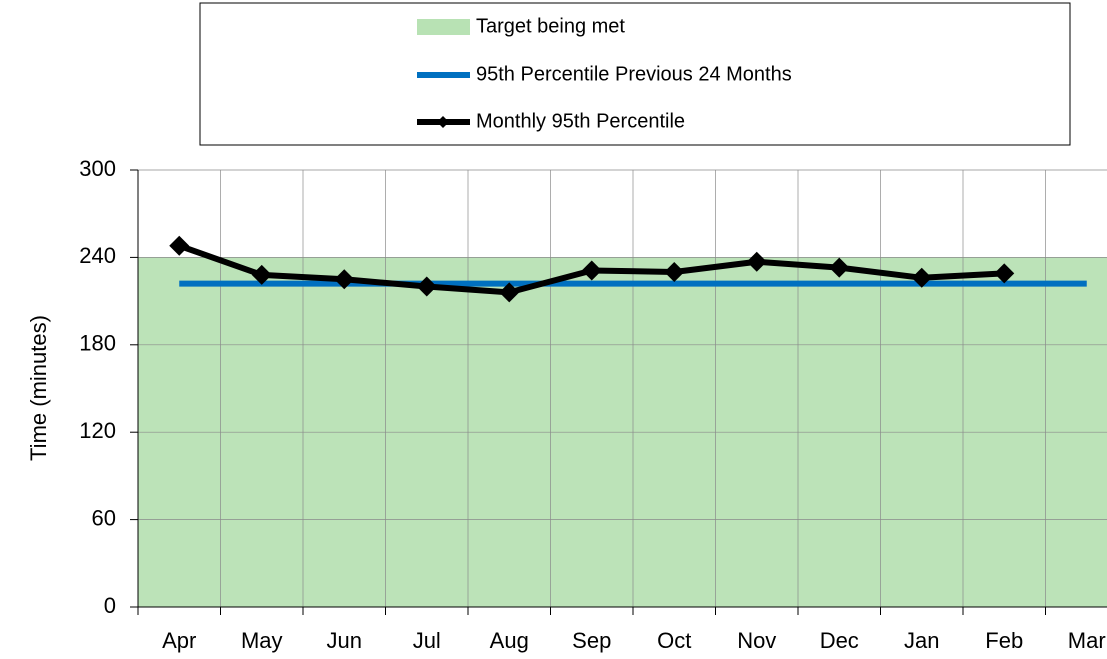  Describe the element at coordinates (427, 640) in the screenshot. I see `x-tick-label: Jul` at that location.